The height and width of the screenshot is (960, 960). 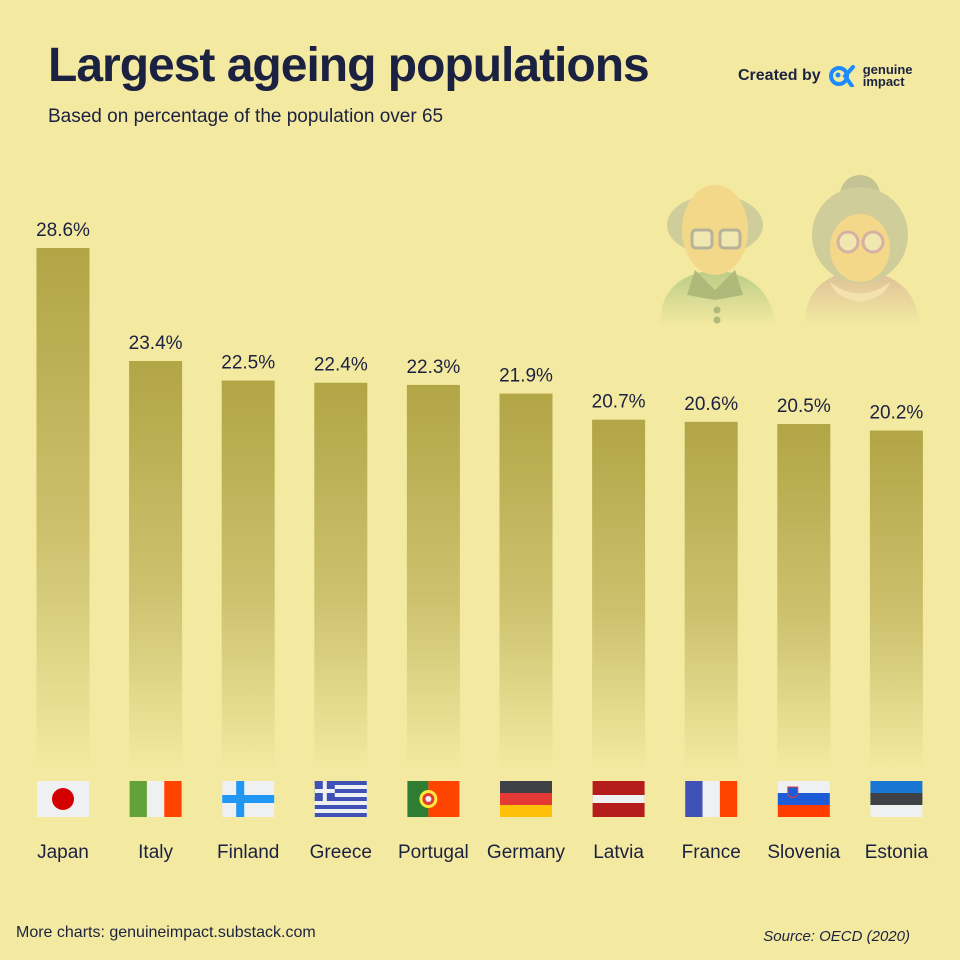 I want to click on data-label: 22.3%, so click(x=433, y=367).